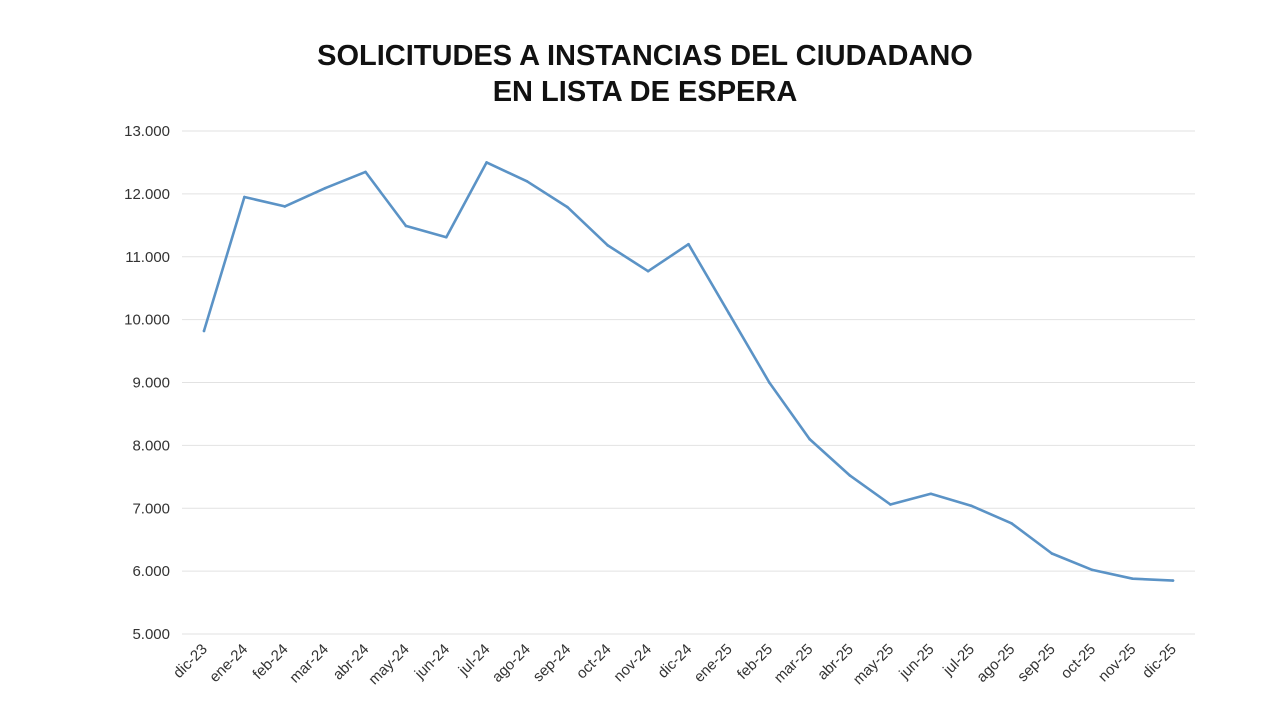 The image size is (1280, 720). What do you see at coordinates (147, 131) in the screenshot?
I see `y-tick-label: 13.000` at bounding box center [147, 131].